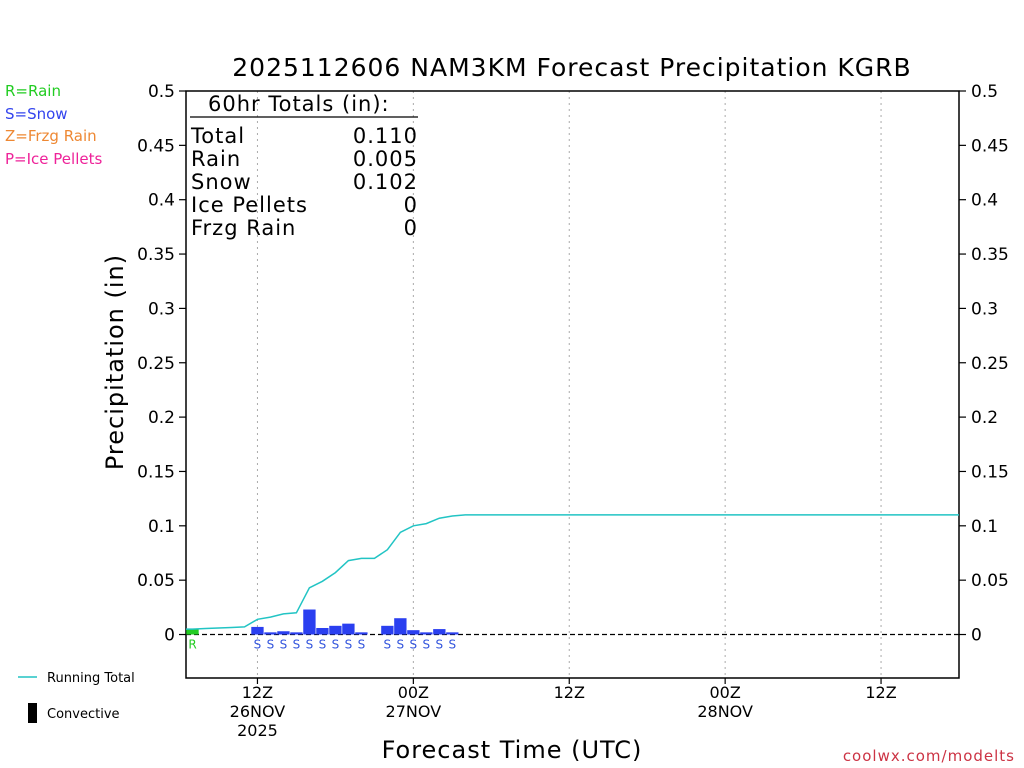 The height and width of the screenshot is (768, 1024). What do you see at coordinates (216, 159) in the screenshot?
I see `totals-label-rain: Rain` at bounding box center [216, 159].